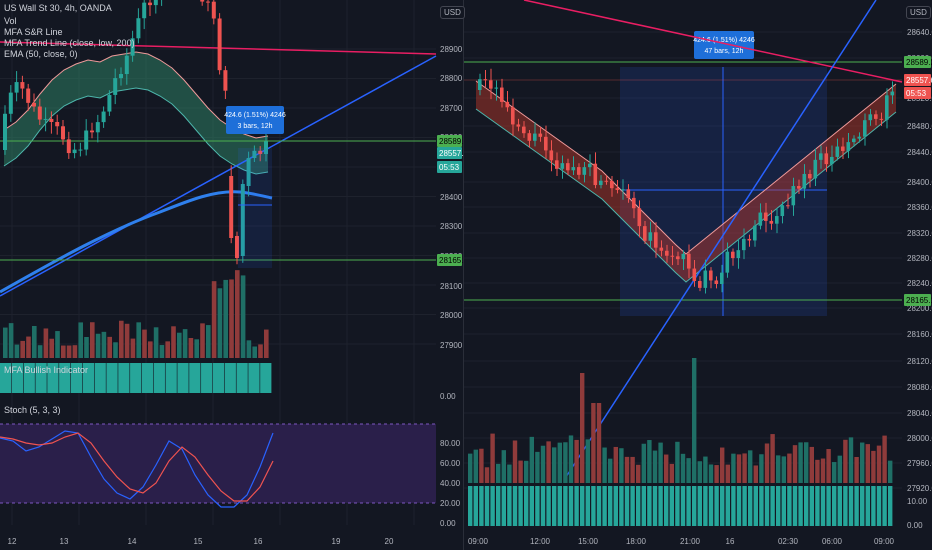 This screenshot has height=550, width=932. Describe the element at coordinates (254, 126) in the screenshot. I see `measure-text-2: 3 bars, 12h` at that location.